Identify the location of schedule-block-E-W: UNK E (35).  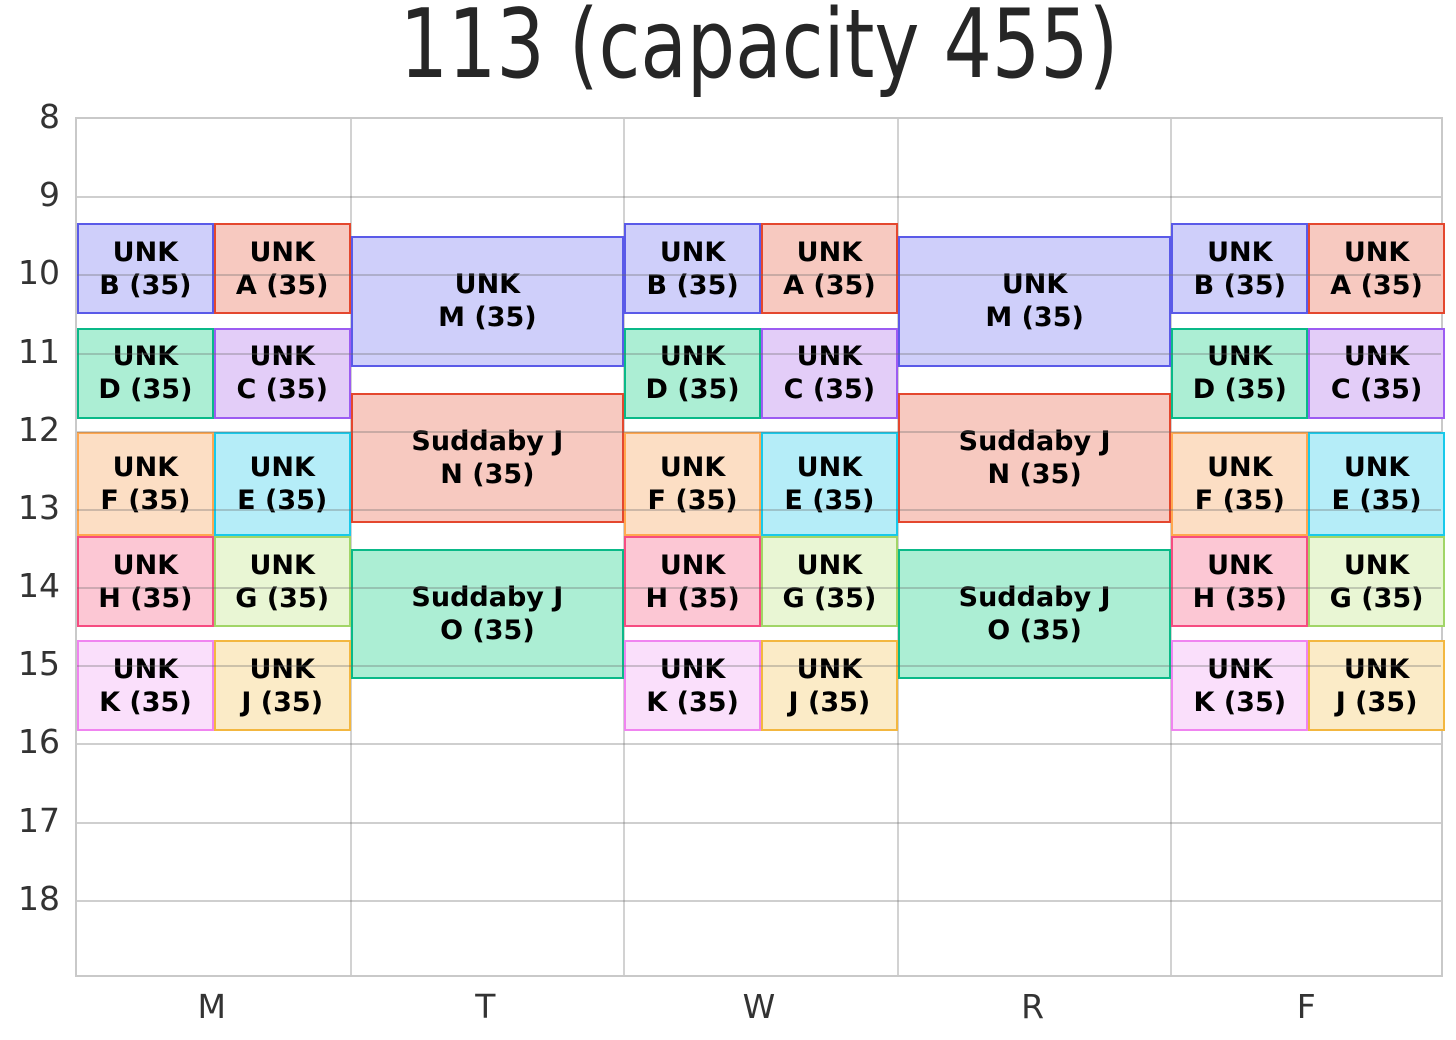
(829, 483).